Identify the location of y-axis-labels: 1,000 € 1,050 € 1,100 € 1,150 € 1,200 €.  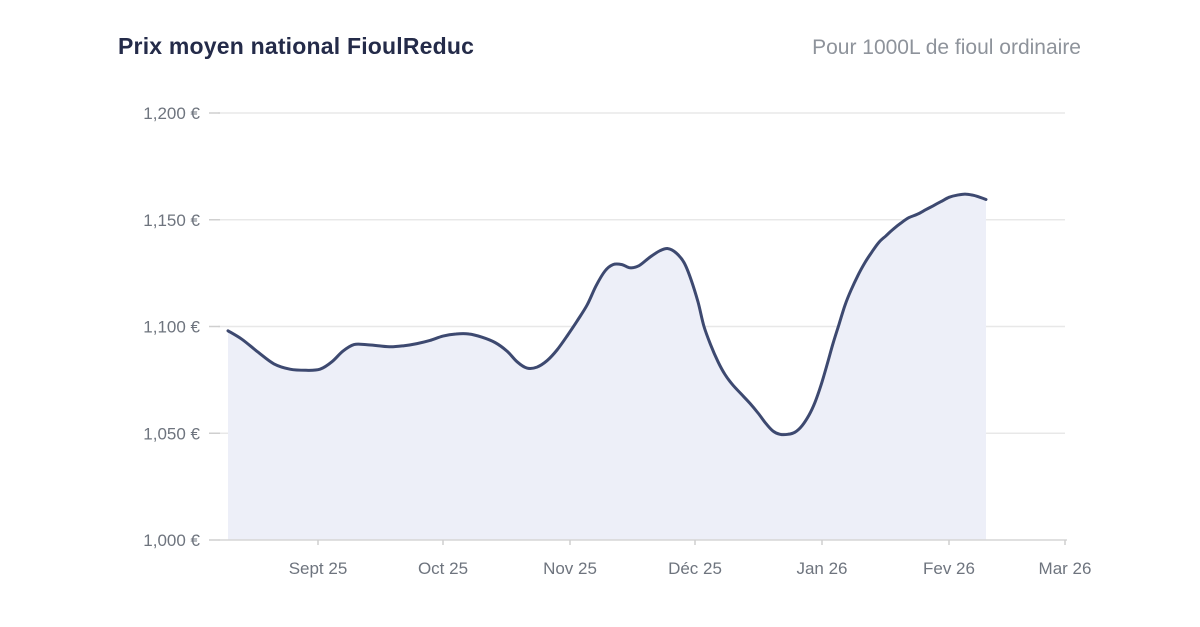
(171, 327).